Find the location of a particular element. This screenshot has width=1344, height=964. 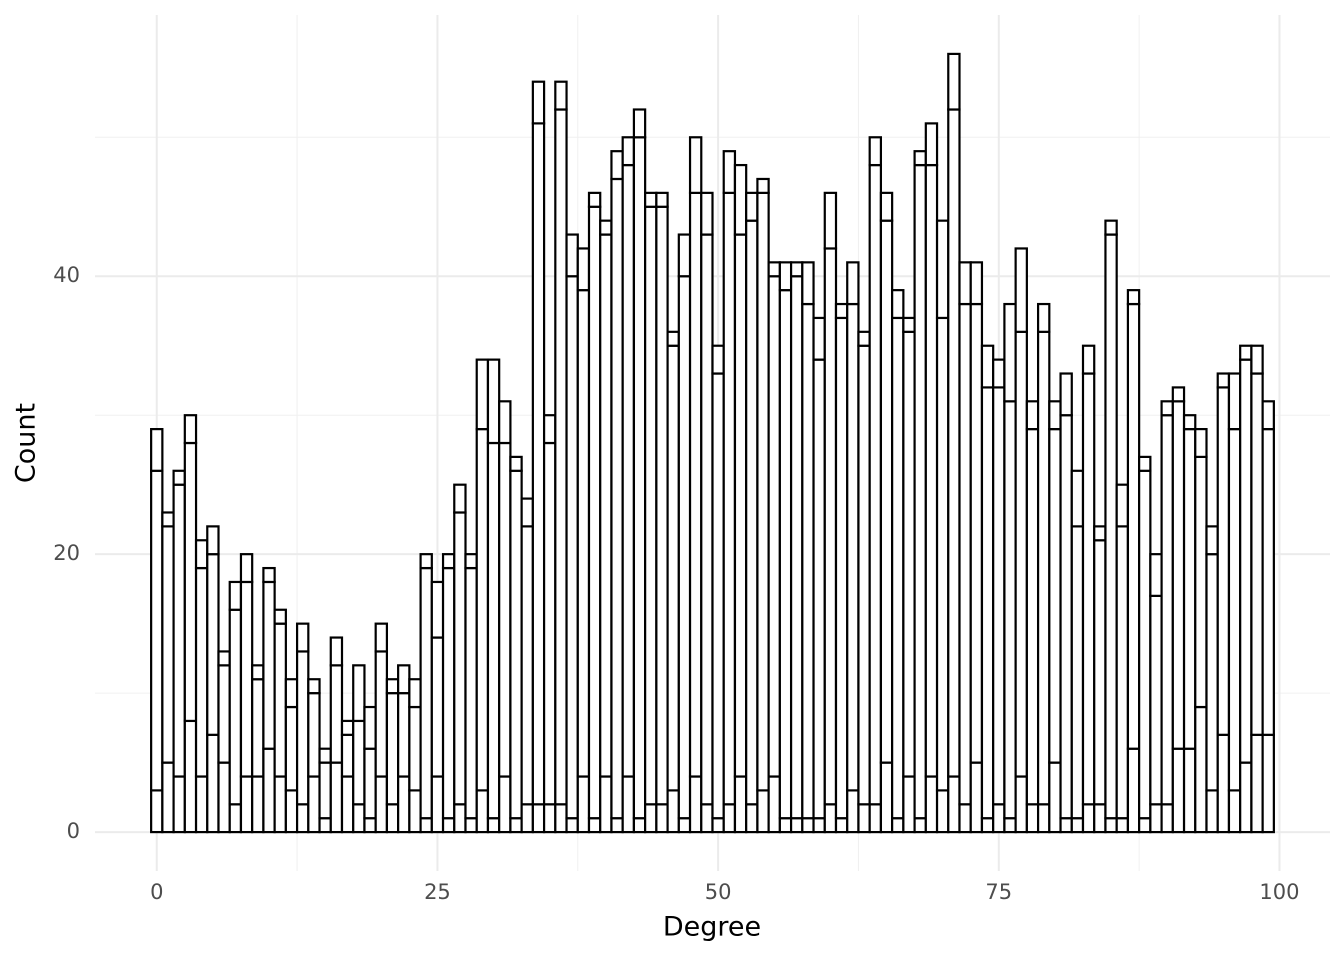

x-tick-label: 100 is located at coordinates (1279, 892).